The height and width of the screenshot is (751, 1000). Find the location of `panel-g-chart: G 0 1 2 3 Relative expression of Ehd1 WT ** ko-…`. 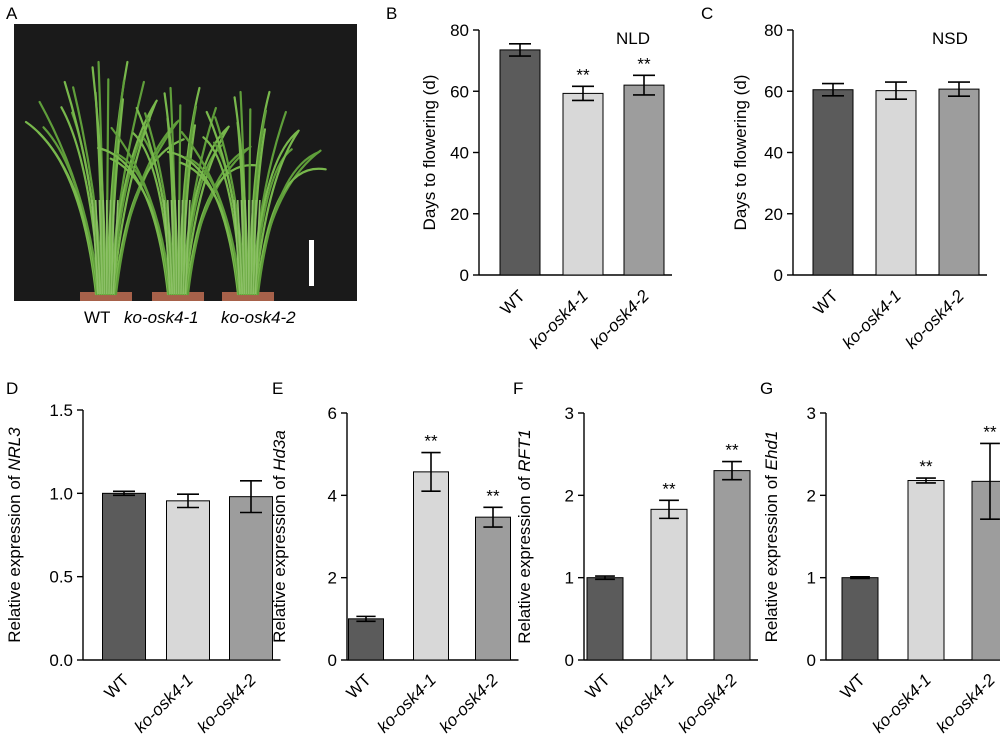

panel-g-chart: G 0 1 2 3 Relative expression of Ehd1 WT ** ko-… is located at coordinates (880, 558).